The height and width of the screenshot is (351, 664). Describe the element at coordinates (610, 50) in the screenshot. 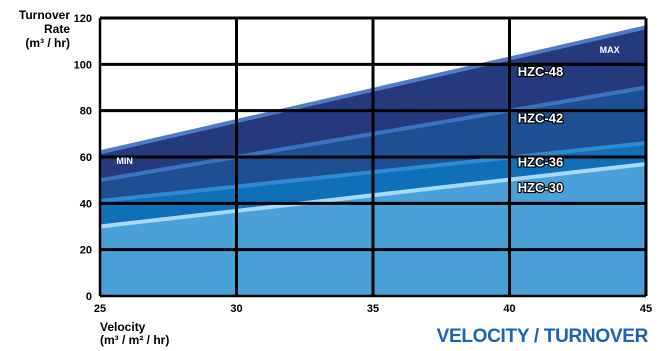

I see `annotation-label: MAX` at that location.